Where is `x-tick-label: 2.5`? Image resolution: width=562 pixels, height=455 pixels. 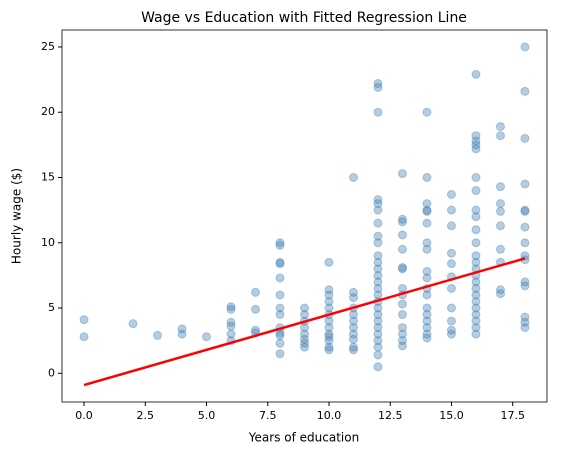
x-tick-label: 2.5 is located at coordinates (146, 415).